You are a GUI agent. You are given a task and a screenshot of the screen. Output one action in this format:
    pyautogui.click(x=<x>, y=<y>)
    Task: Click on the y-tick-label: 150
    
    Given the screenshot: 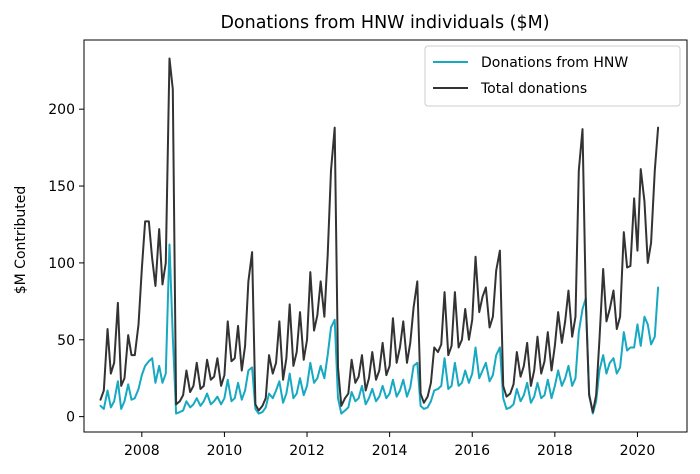 What is the action you would take?
    pyautogui.click(x=61, y=187)
    